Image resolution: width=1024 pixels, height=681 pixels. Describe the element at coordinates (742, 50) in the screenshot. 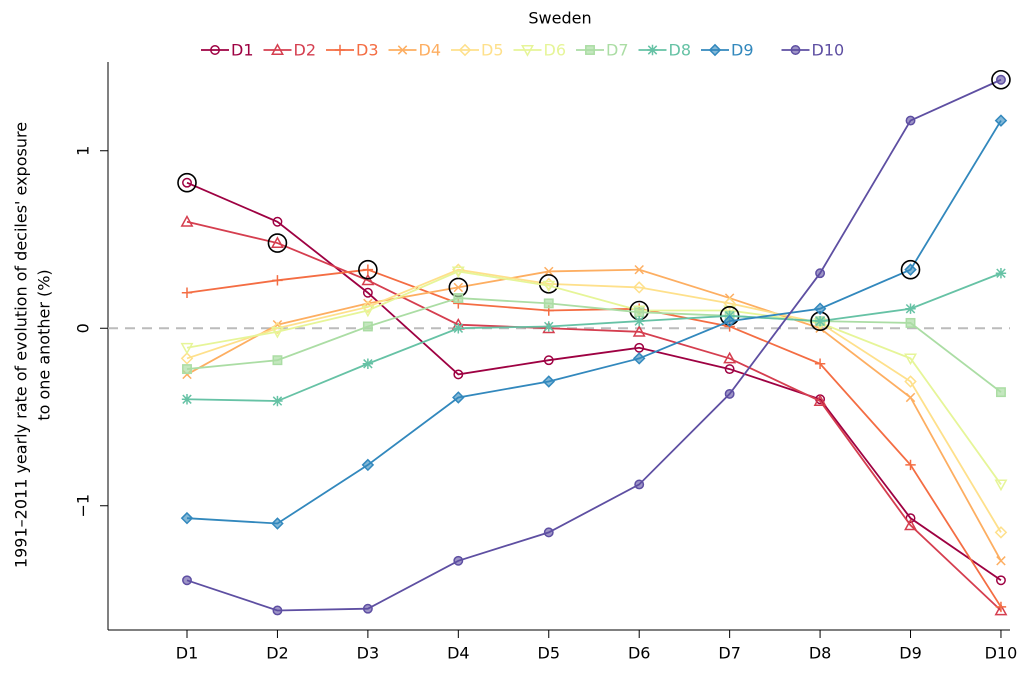

I see `legend-label: D9` at that location.